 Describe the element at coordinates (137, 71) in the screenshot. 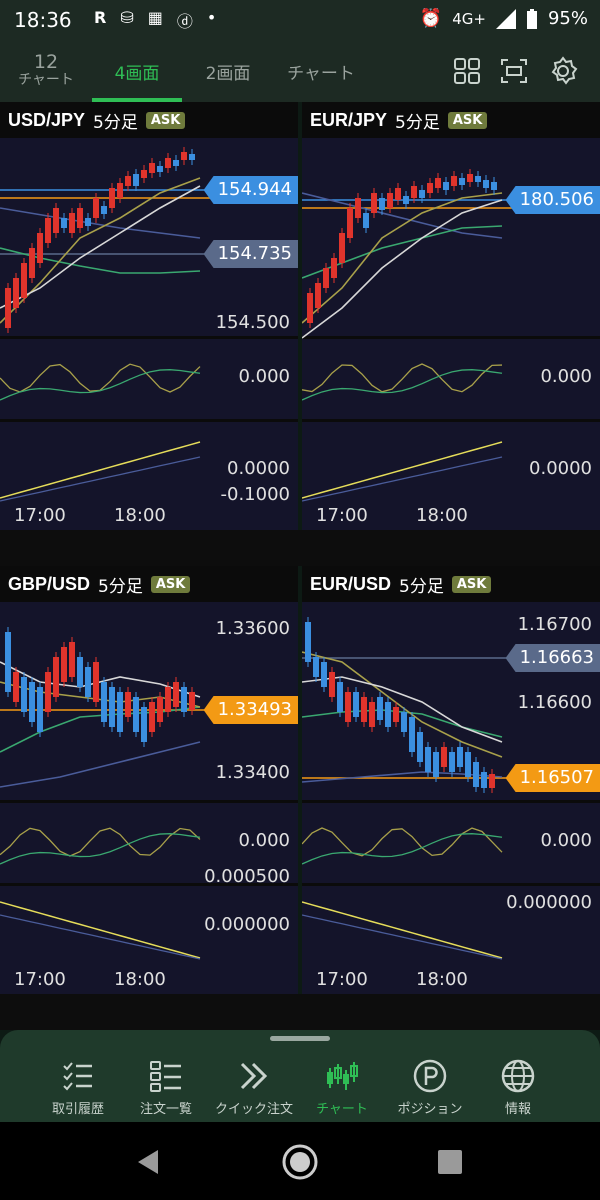

I see `tab-4-screen: 4画面` at that location.